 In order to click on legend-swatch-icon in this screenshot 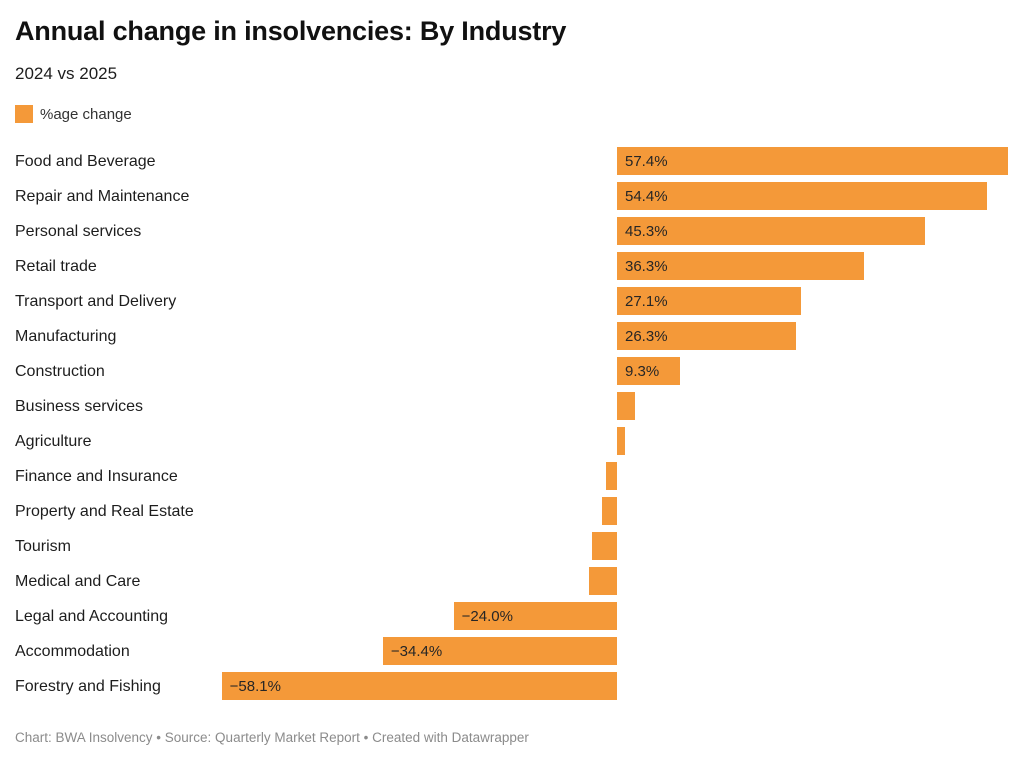, I will do `click(24, 114)`.